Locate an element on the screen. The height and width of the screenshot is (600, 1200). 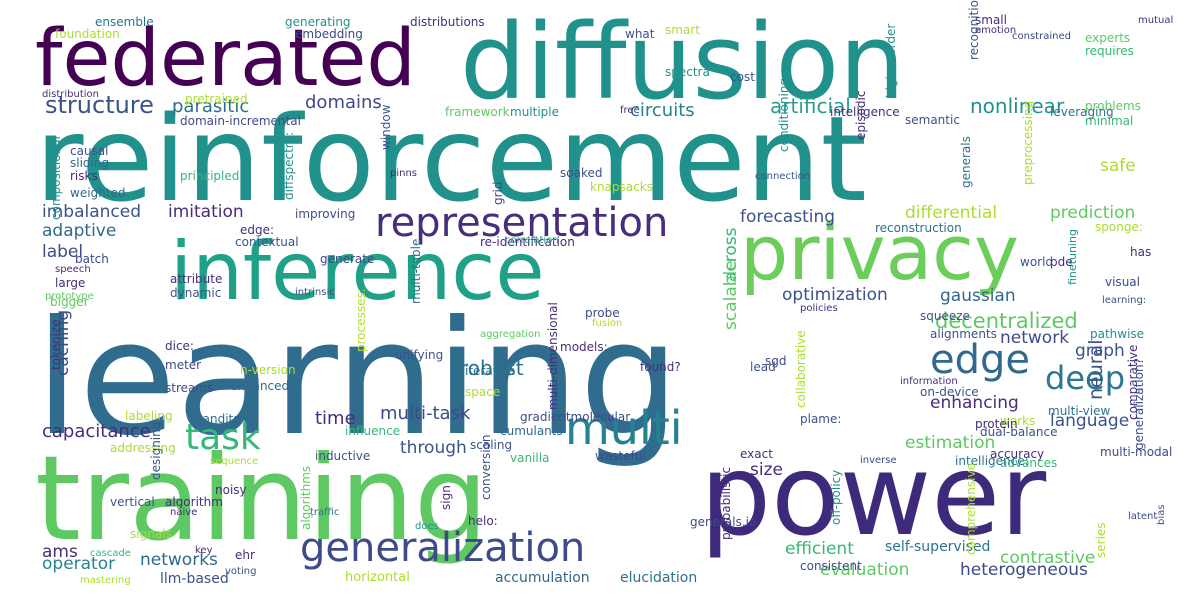
word-training: training is located at coordinates (262, 498).